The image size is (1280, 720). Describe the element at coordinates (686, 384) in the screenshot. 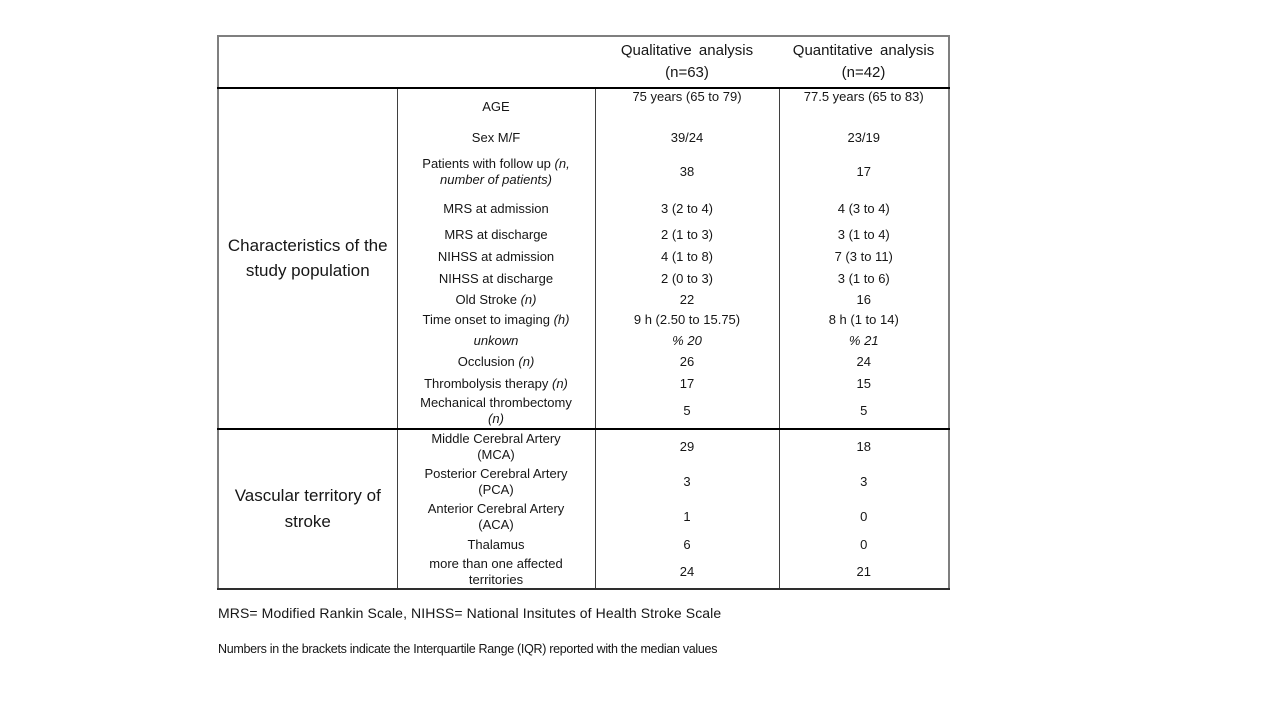

I see `value-qualitative: 17` at that location.